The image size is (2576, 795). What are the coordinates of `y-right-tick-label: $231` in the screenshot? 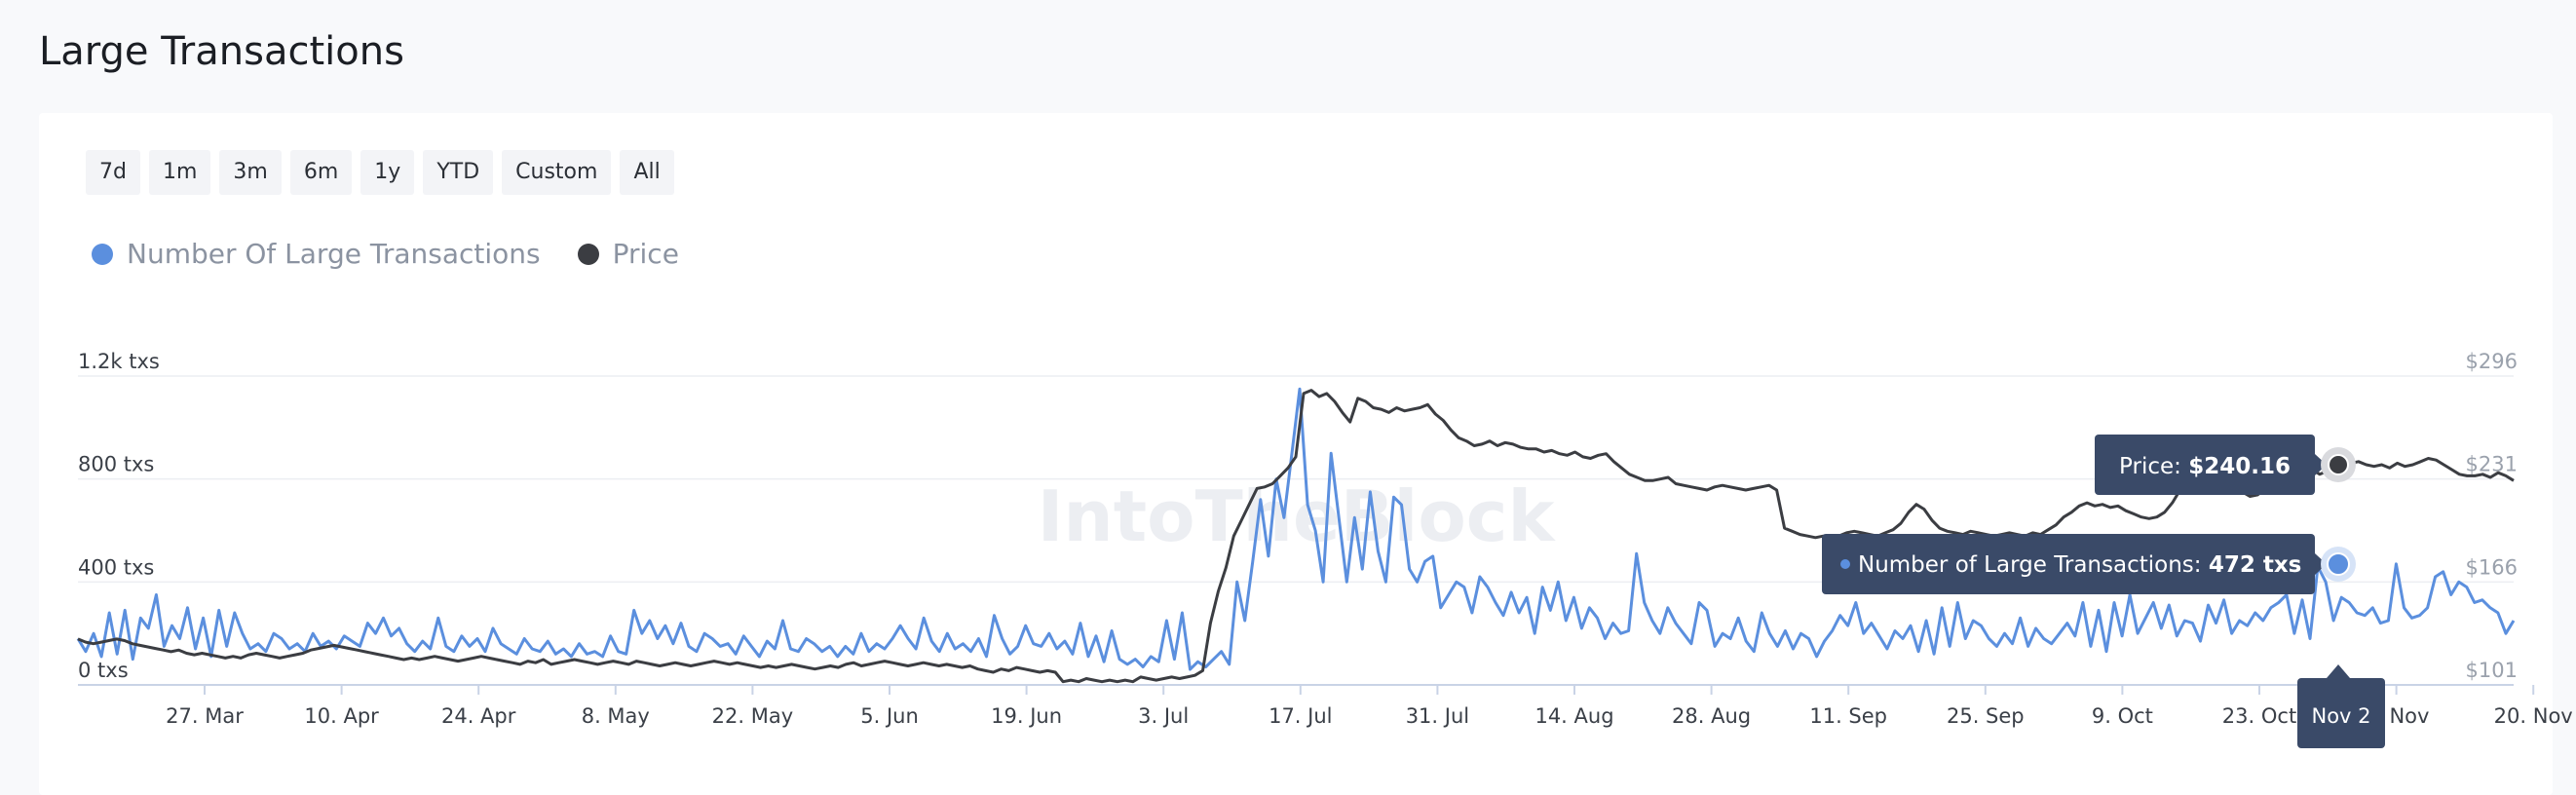 It's located at (2492, 464).